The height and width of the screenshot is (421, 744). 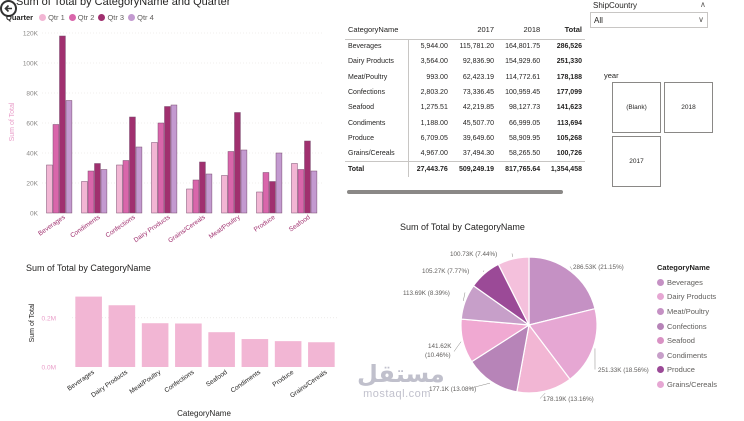 I want to click on bar-qtr2-meatpoultry, so click(x=231, y=182).